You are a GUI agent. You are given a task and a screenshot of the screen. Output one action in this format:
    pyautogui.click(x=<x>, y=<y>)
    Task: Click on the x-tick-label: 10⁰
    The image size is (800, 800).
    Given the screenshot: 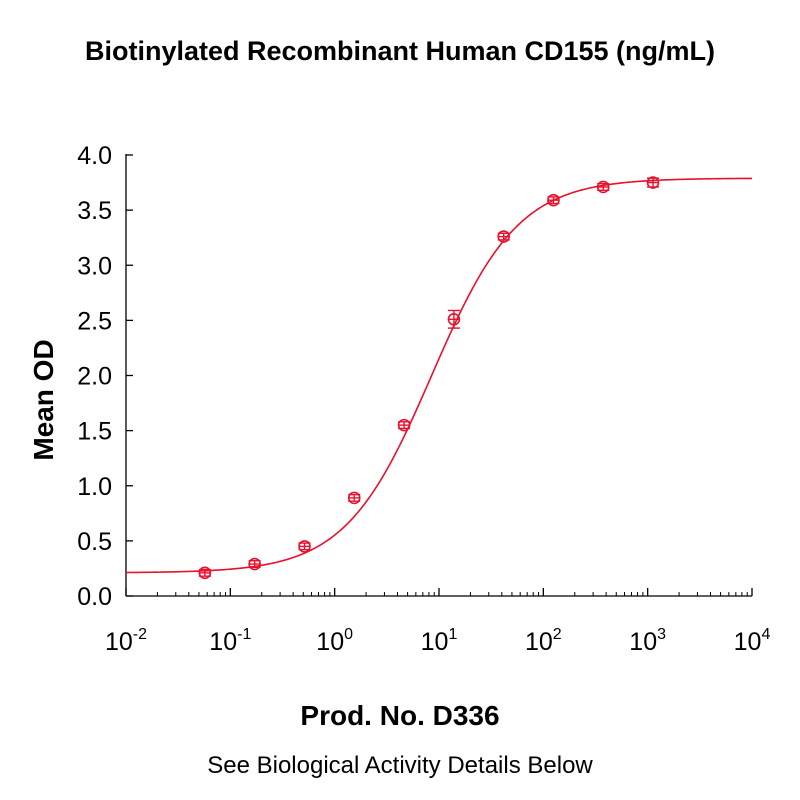 What is the action you would take?
    pyautogui.click(x=334, y=641)
    